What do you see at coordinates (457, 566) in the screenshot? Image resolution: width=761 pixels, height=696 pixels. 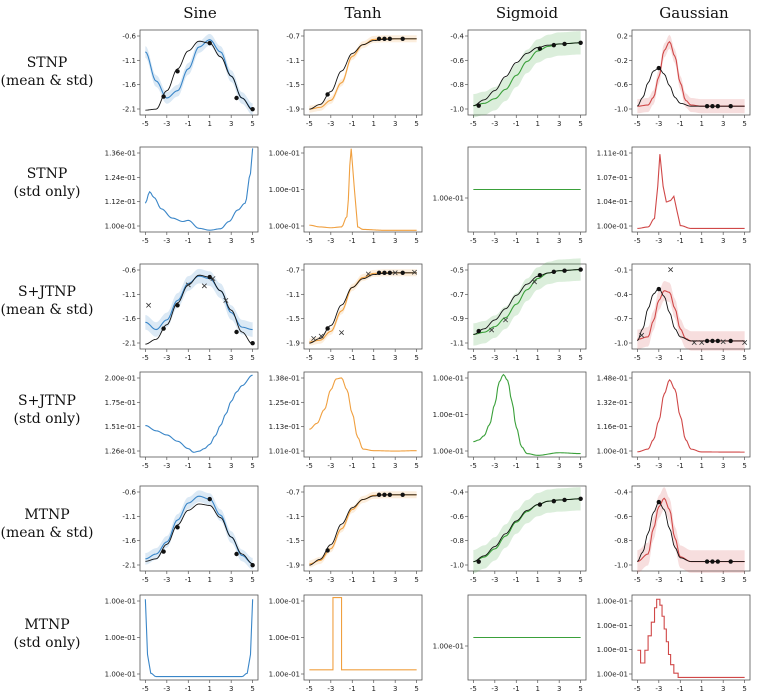 I see `y-tick-label: -1.0` at bounding box center [457, 566].